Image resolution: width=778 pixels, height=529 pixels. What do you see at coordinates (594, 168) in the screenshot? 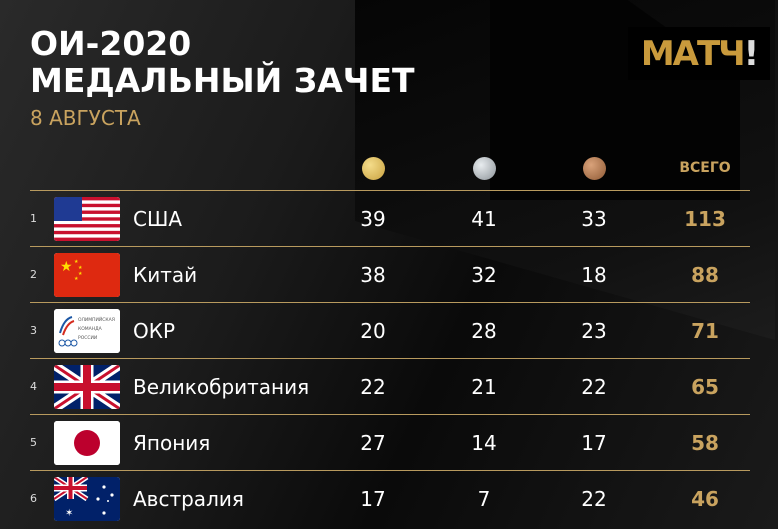
I see `bronze-medal-icon` at bounding box center [594, 168].